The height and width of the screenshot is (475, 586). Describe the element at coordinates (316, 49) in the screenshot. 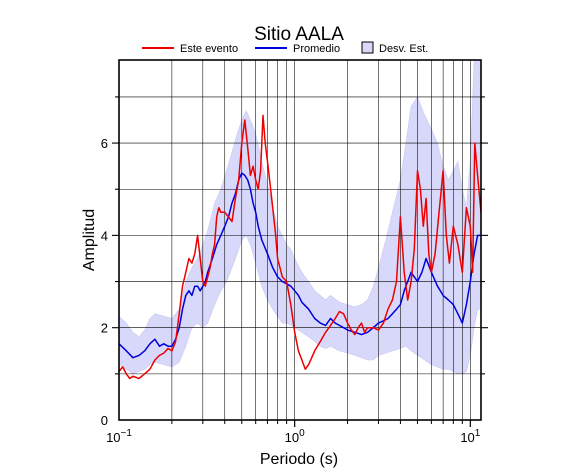

I see `legend-label: Promedio` at that location.